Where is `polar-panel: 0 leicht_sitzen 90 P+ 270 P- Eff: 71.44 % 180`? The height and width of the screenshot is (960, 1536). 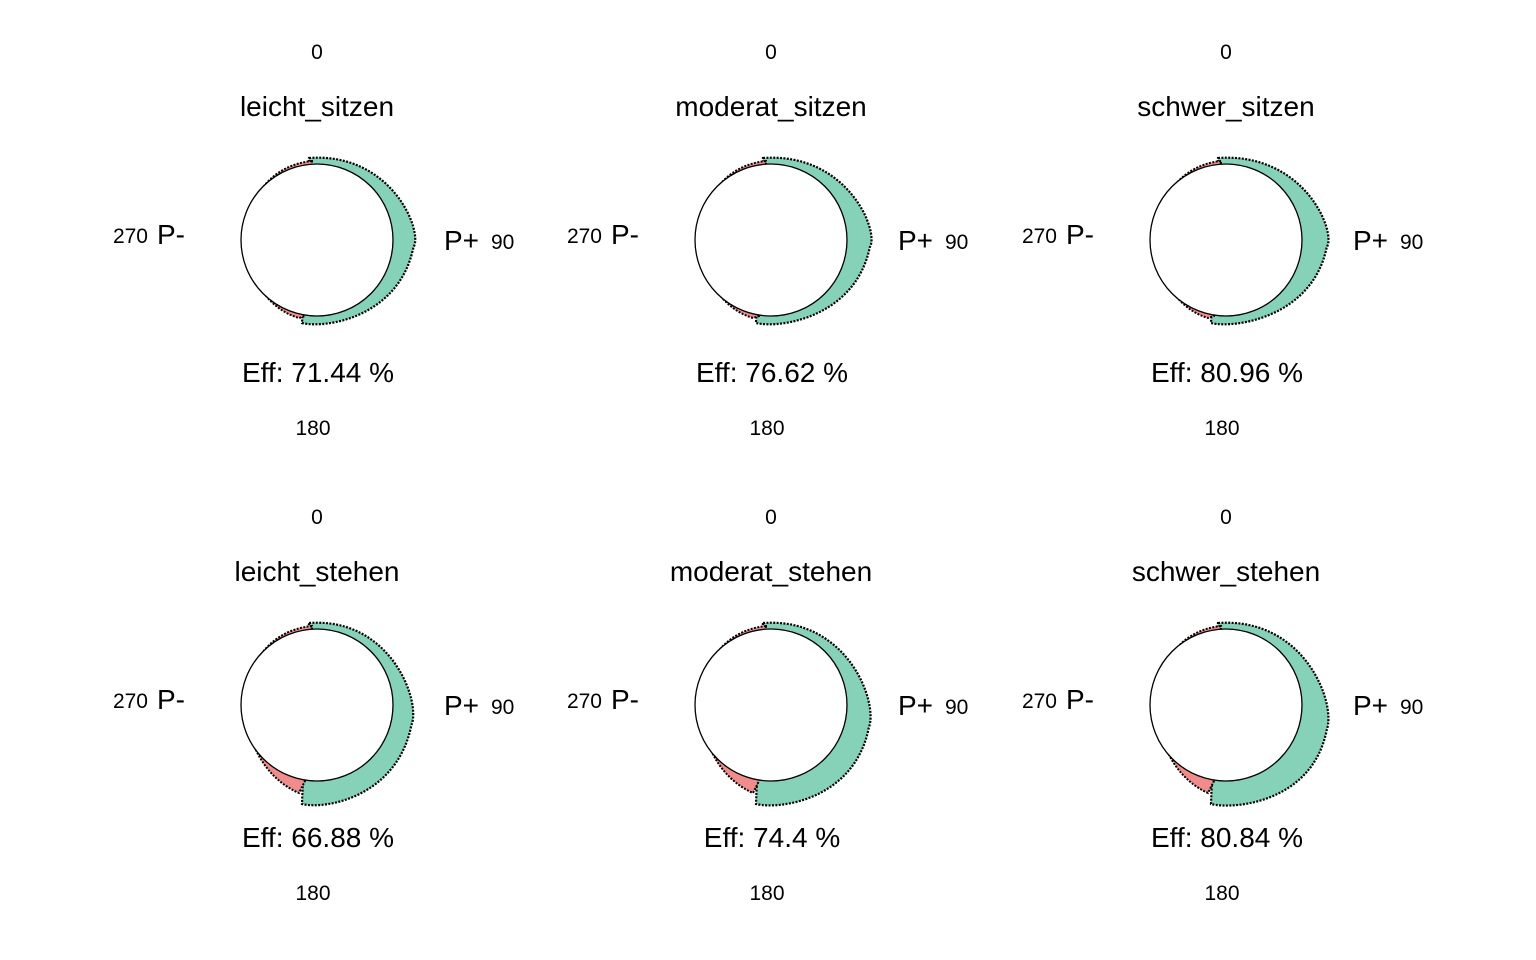 polar-panel: 0 leicht_sitzen 90 P+ 270 P- Eff: 71.44 % 180 is located at coordinates (313, 240).